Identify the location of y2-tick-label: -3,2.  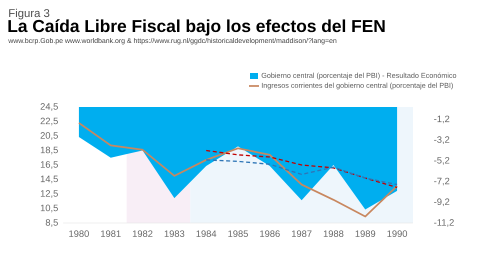
(442, 140).